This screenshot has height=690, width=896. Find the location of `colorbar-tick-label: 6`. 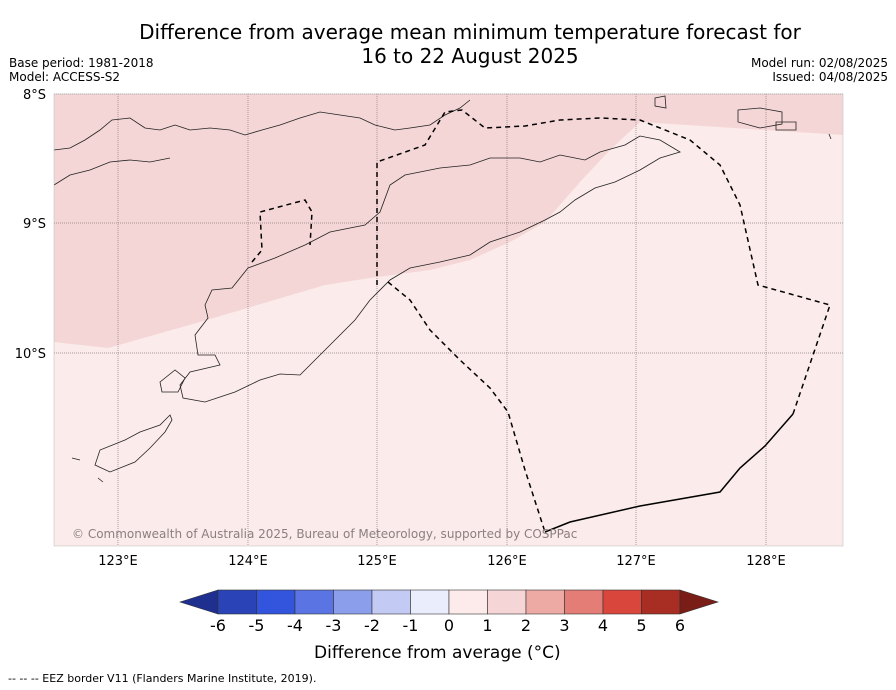

colorbar-tick-label: 6 is located at coordinates (680, 625).